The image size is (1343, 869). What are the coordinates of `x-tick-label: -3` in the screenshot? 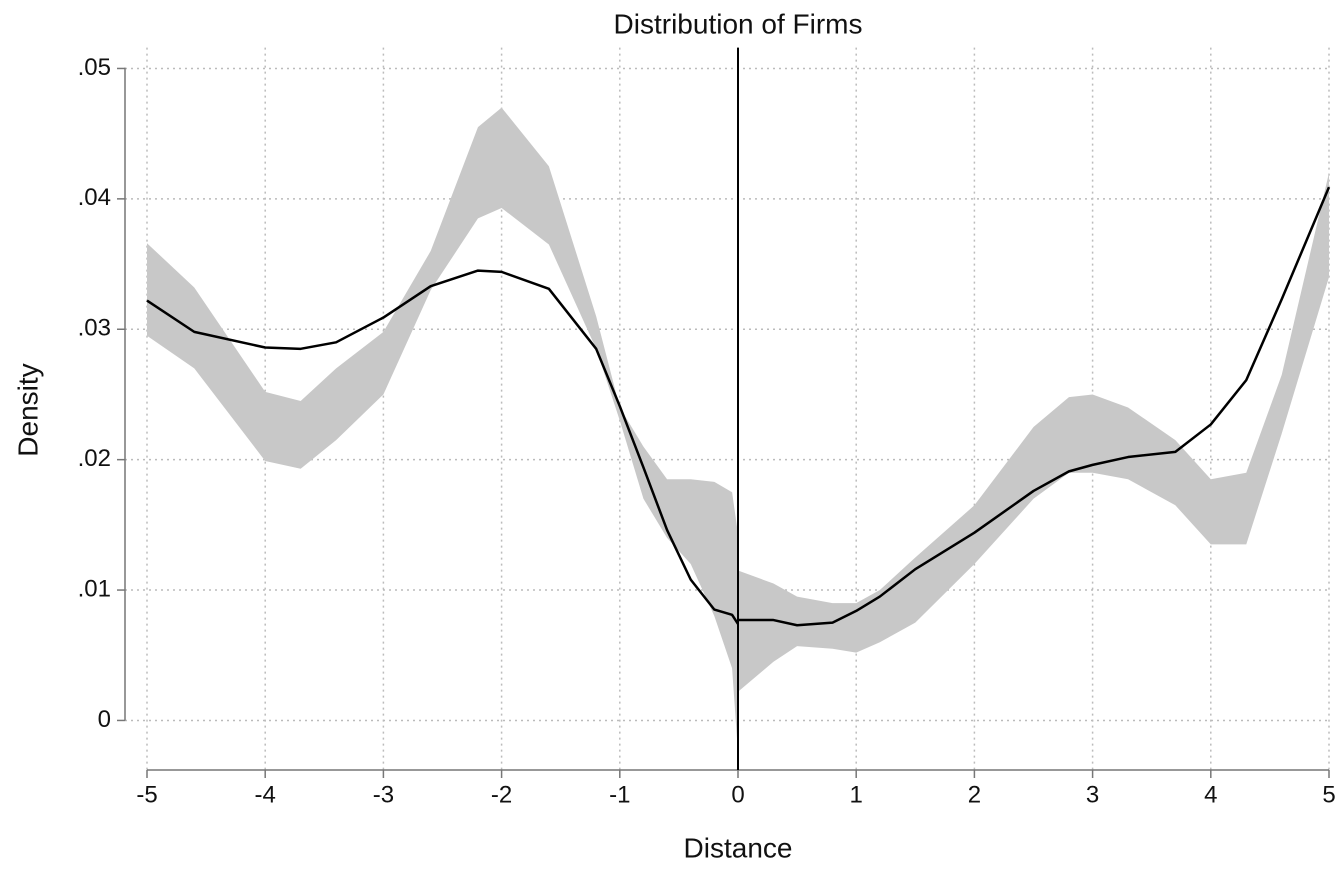 It's located at (383, 794).